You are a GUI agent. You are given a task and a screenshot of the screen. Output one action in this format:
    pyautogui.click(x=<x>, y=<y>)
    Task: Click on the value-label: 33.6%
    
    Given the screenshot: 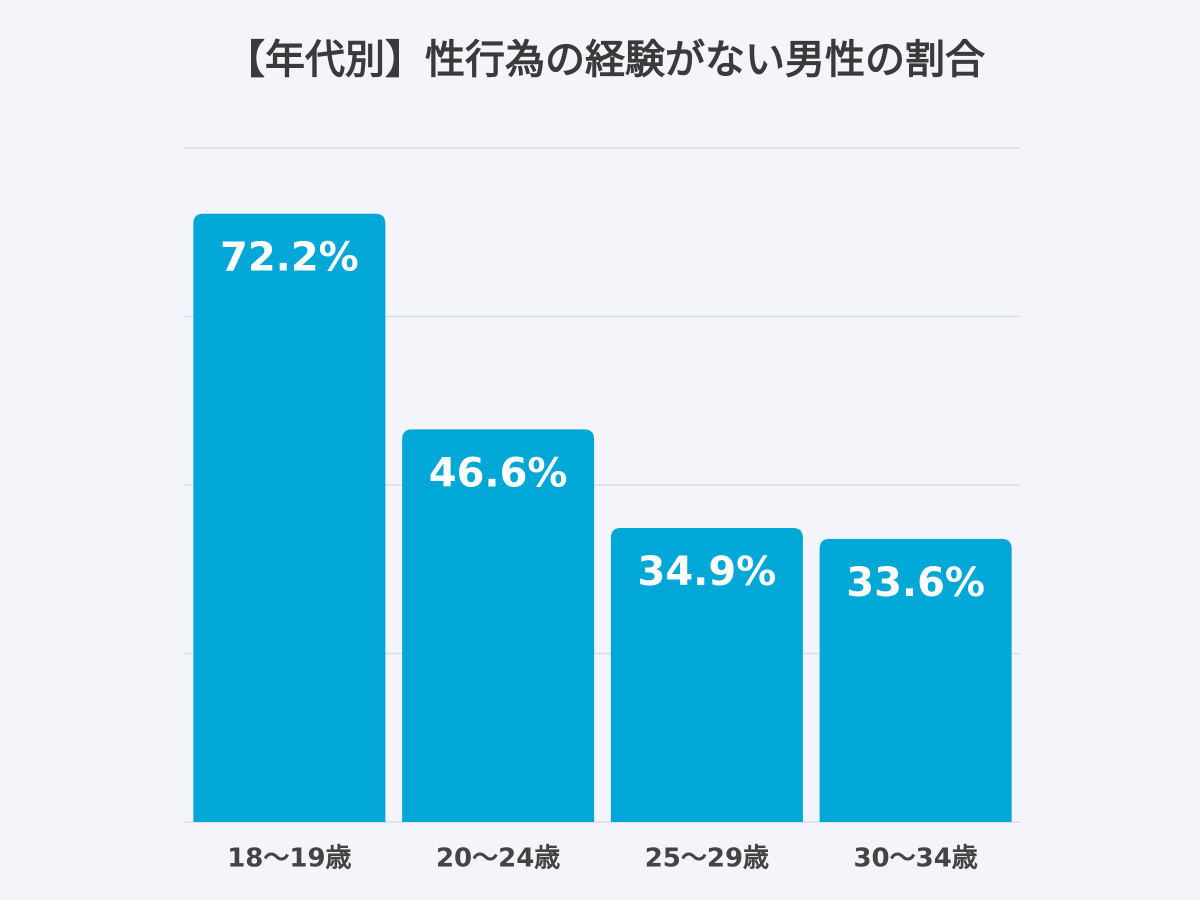 What is the action you would take?
    pyautogui.click(x=915, y=583)
    